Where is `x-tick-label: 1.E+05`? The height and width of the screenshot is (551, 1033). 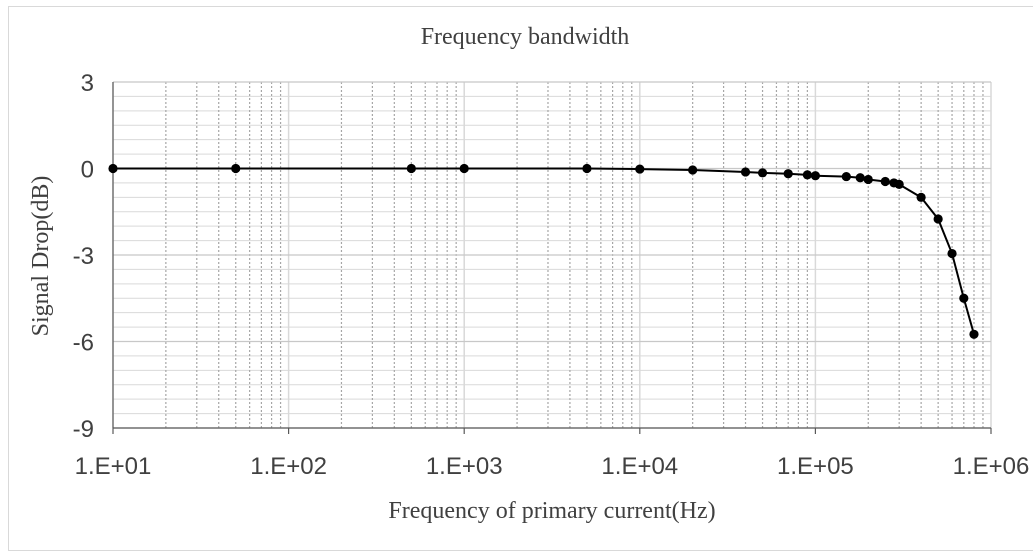 x-tick-label: 1.E+05 is located at coordinates (815, 466).